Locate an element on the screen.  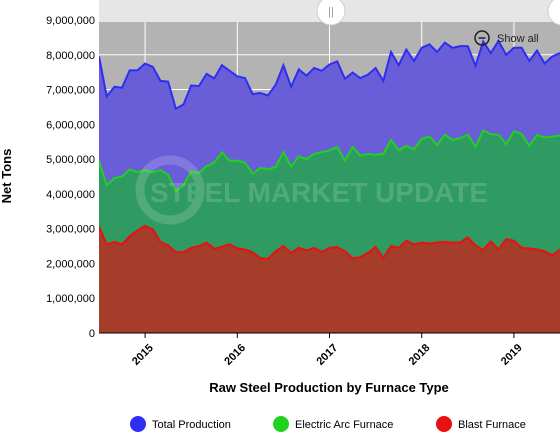
x-tick-label: 2016 is located at coordinates (235, 355).